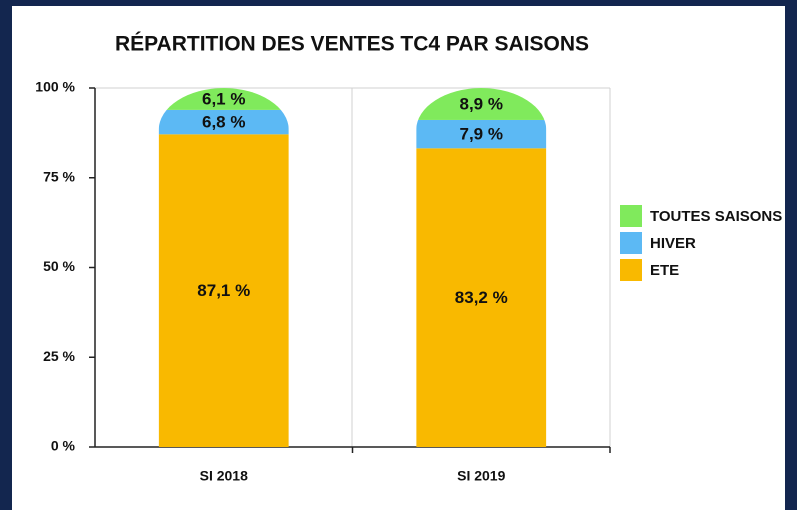 This screenshot has width=797, height=510. What do you see at coordinates (481, 103) in the screenshot?
I see `data-label: 8,9 %` at bounding box center [481, 103].